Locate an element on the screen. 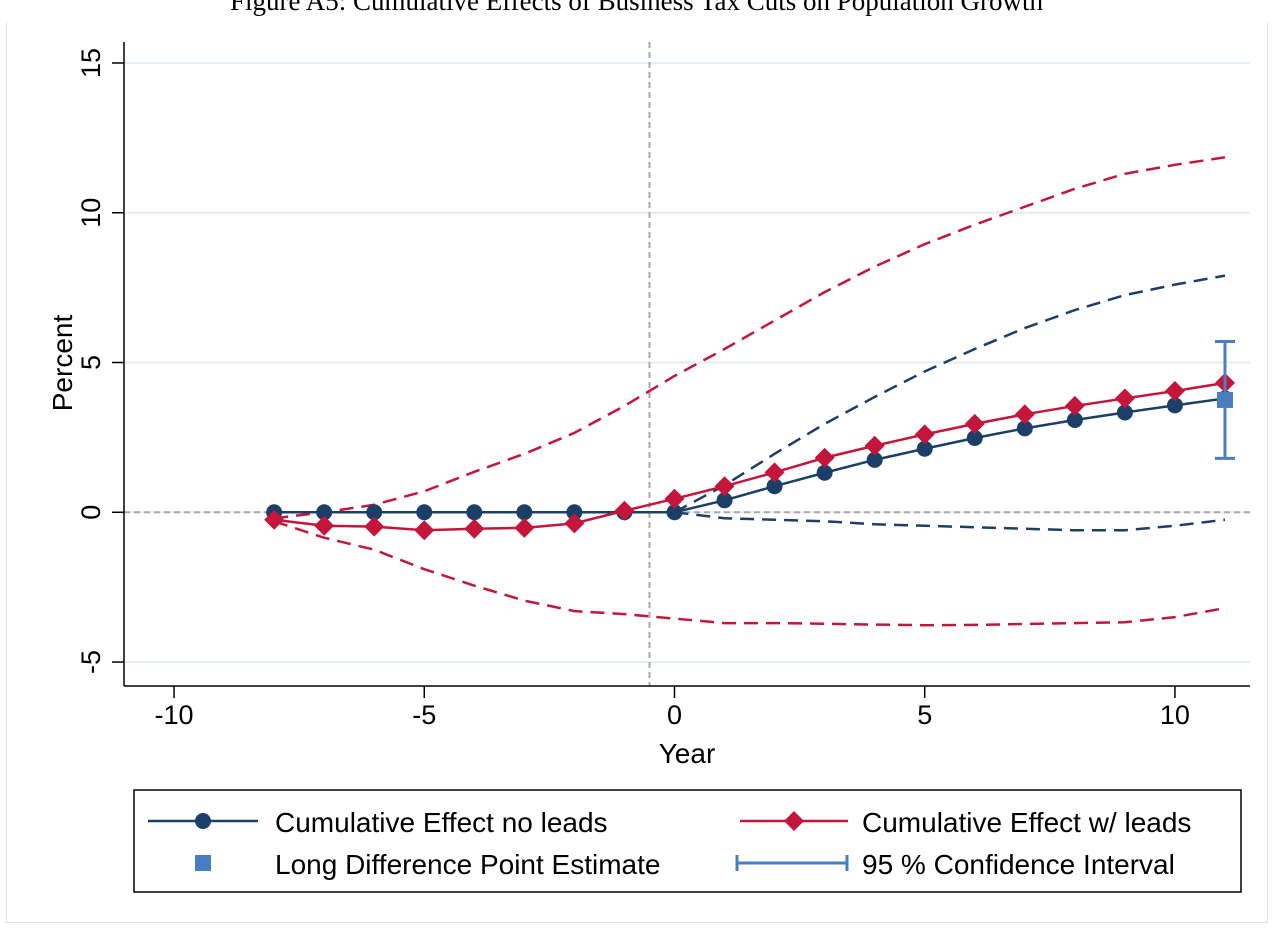 The height and width of the screenshot is (933, 1273). y-tick-label-10: 10 is located at coordinates (91, 213).